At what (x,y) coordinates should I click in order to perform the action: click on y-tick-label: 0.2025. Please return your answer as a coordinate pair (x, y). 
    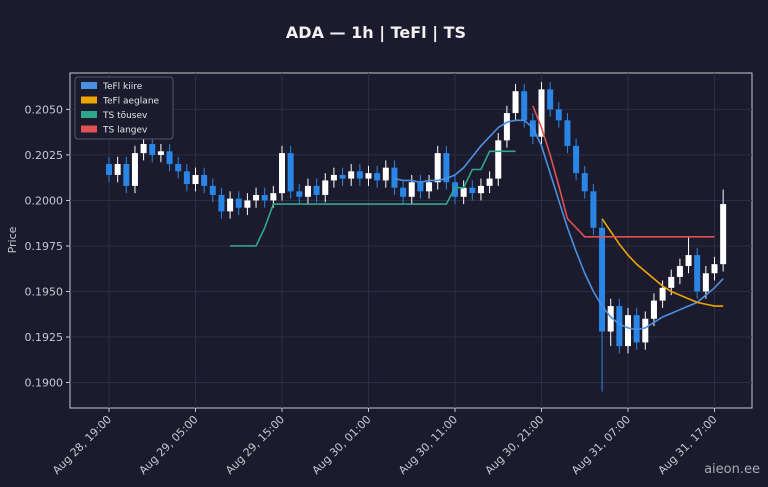
    Looking at the image, I should click on (44, 155).